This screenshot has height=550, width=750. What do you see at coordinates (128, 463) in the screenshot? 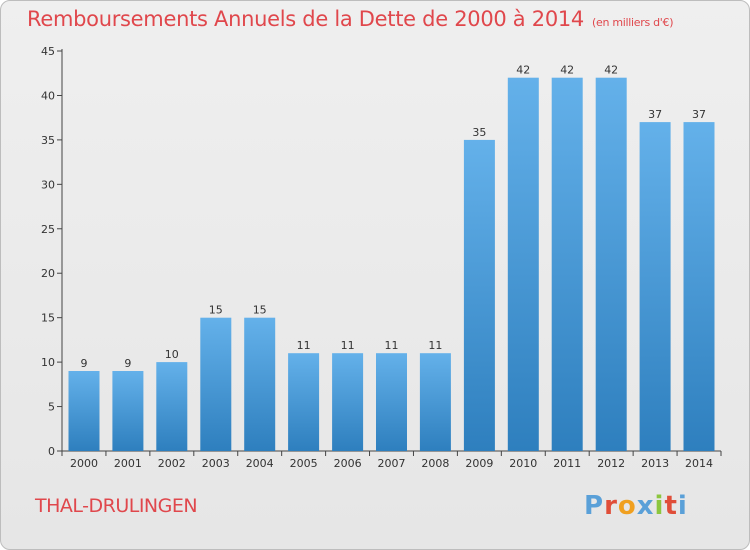
I see `x-tick-label: 2001` at bounding box center [128, 463].